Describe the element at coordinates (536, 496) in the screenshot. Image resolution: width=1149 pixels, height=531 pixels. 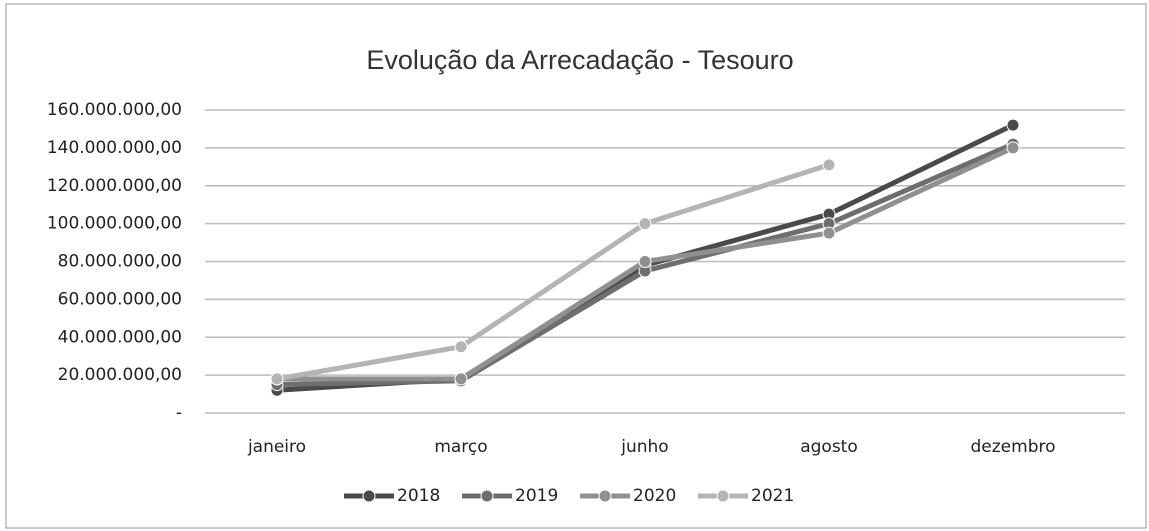
I see `legend-label: 2019` at that location.